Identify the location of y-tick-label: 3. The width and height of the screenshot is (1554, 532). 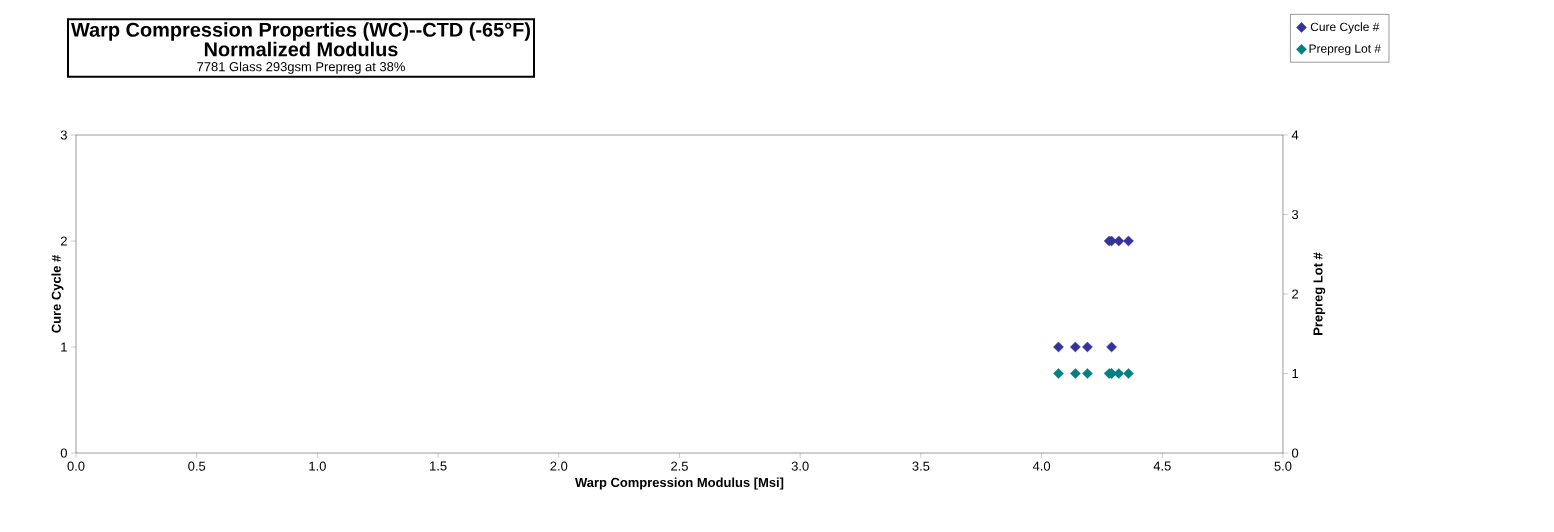
(63, 135).